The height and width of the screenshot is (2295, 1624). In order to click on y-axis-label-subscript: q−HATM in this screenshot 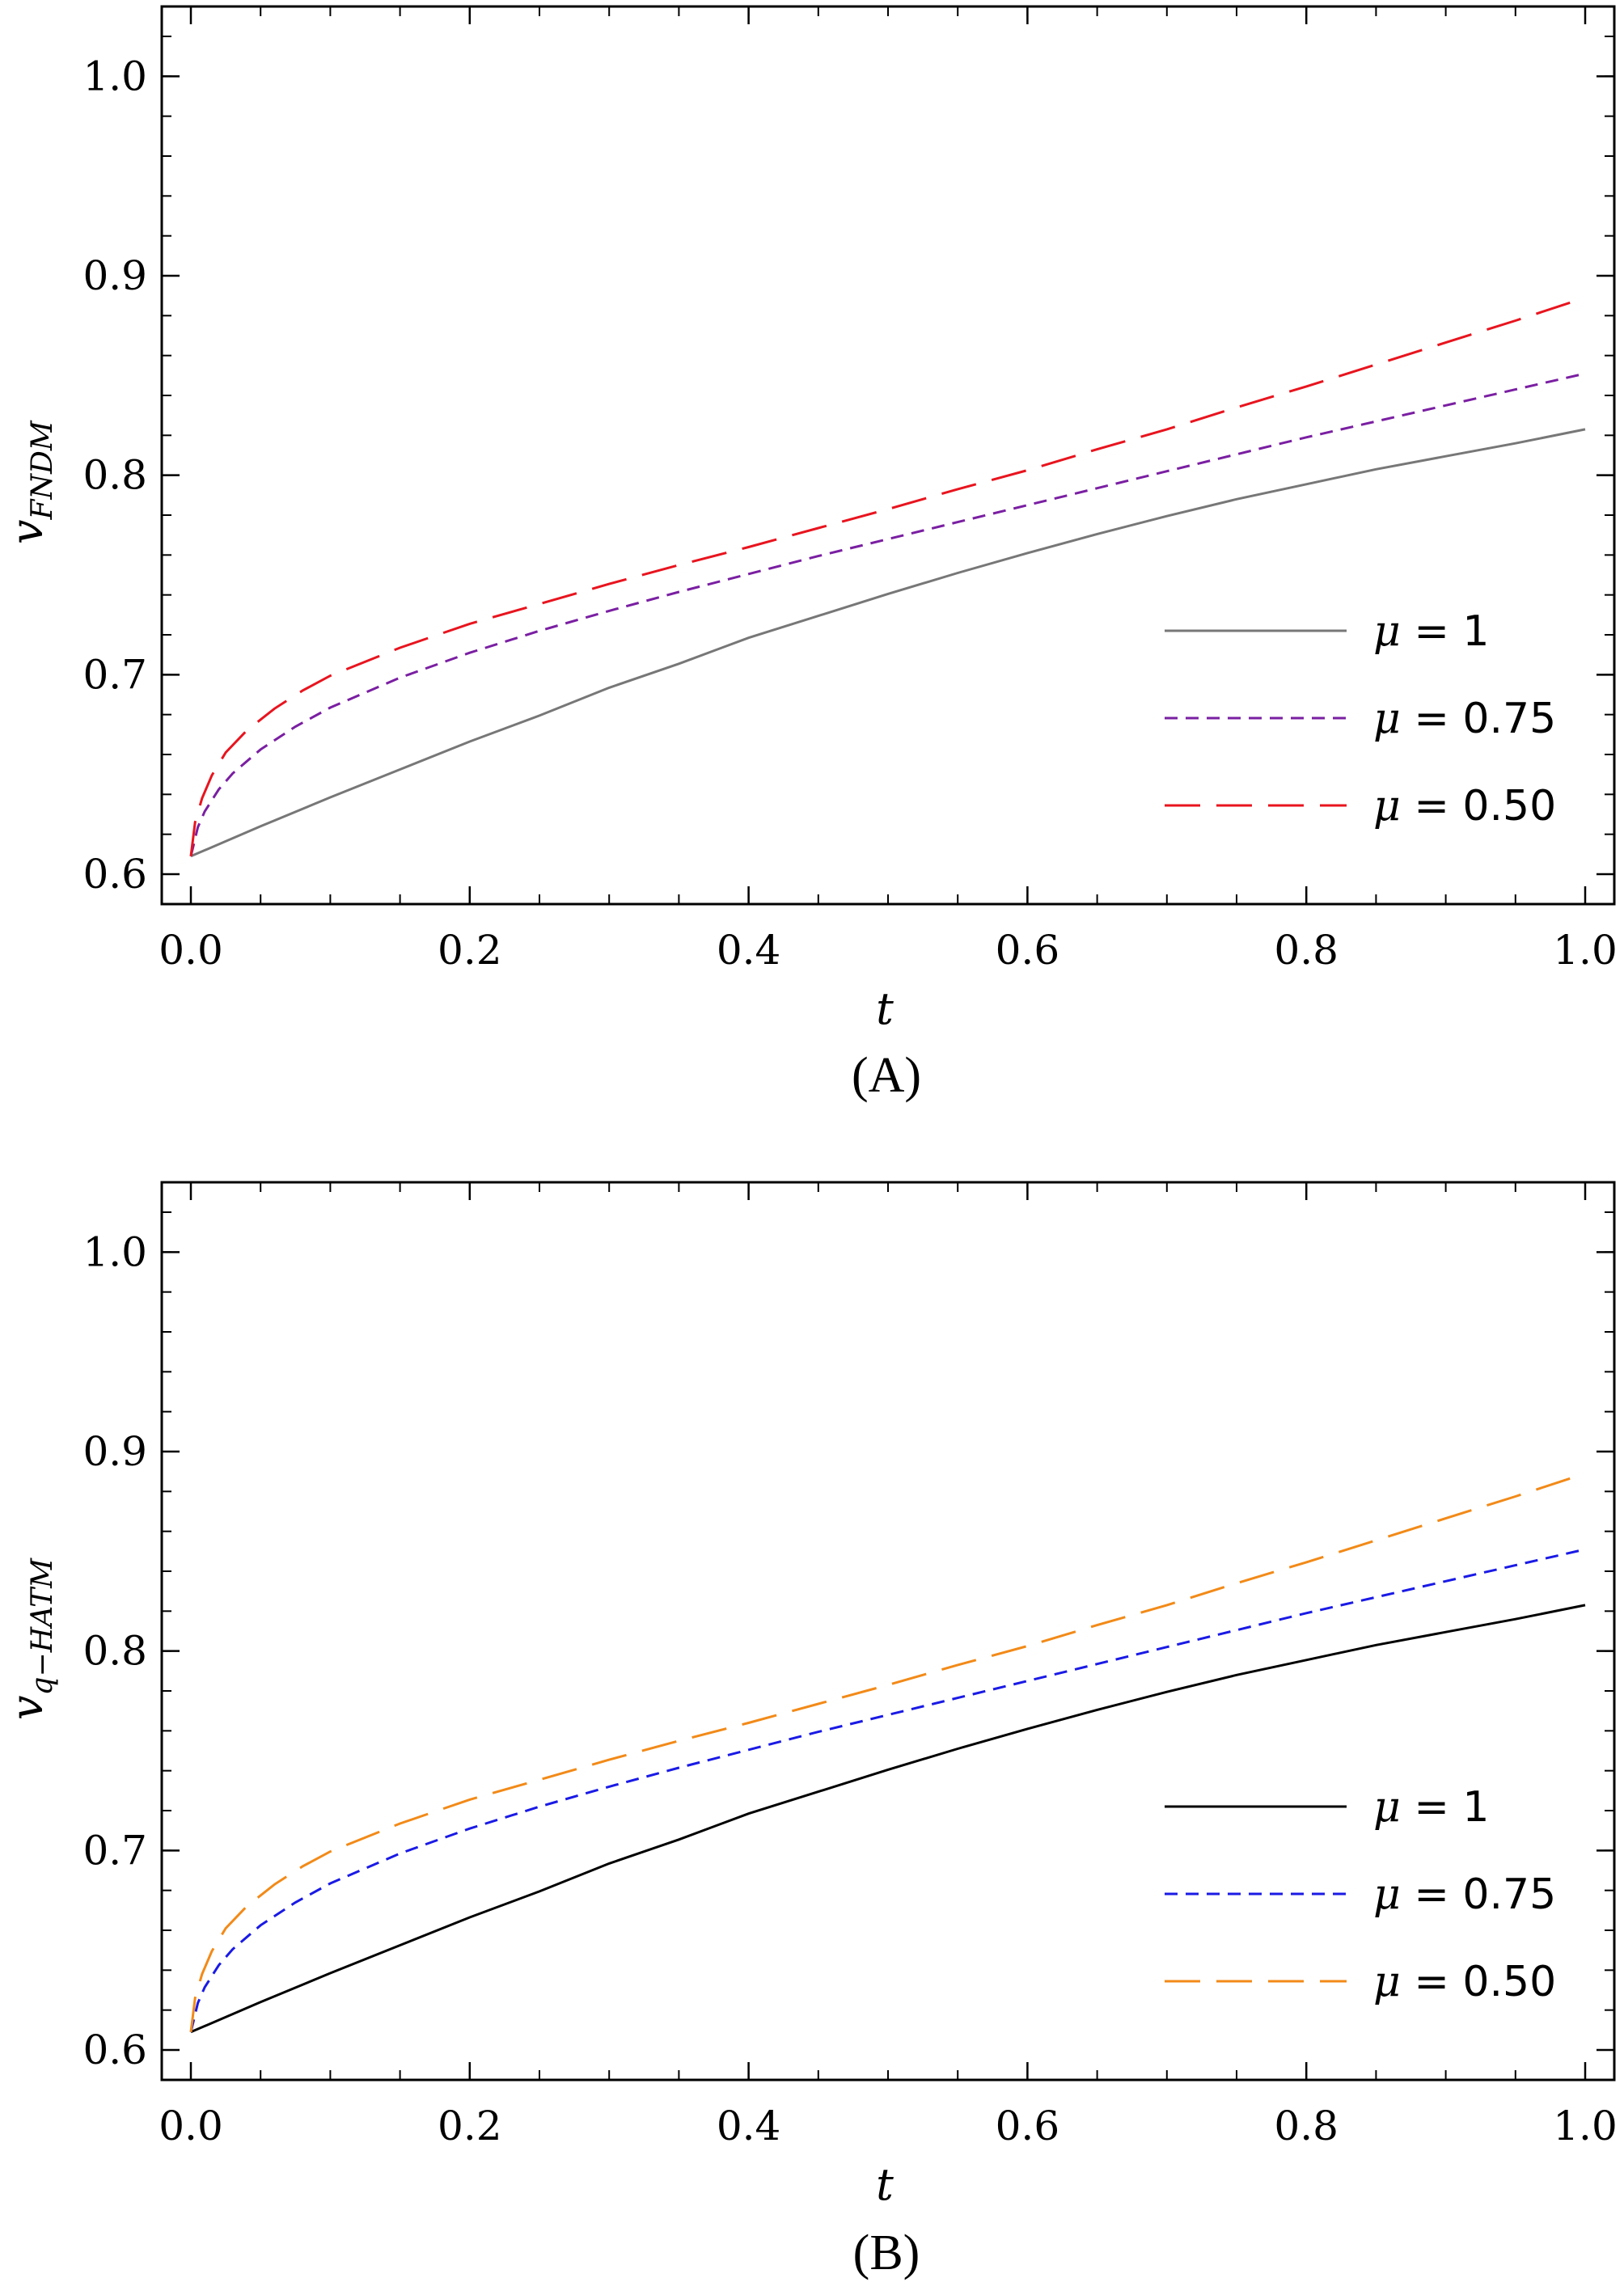, I will do `click(42, 1627)`.